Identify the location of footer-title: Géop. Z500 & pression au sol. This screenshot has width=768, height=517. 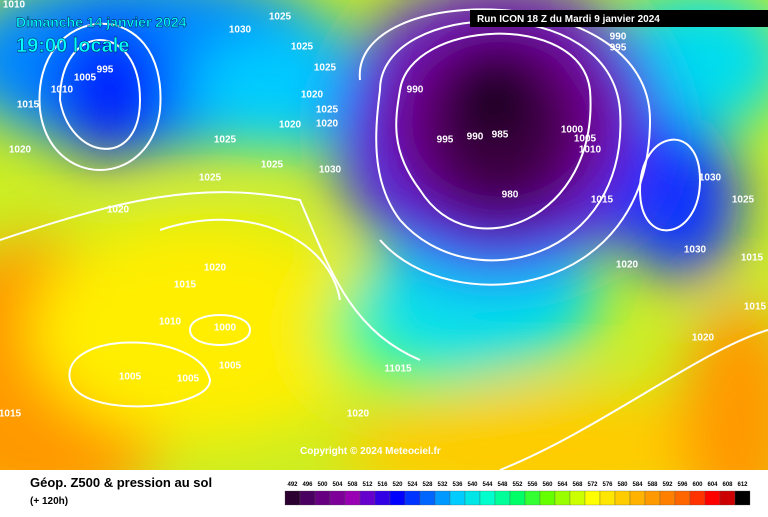
(121, 482).